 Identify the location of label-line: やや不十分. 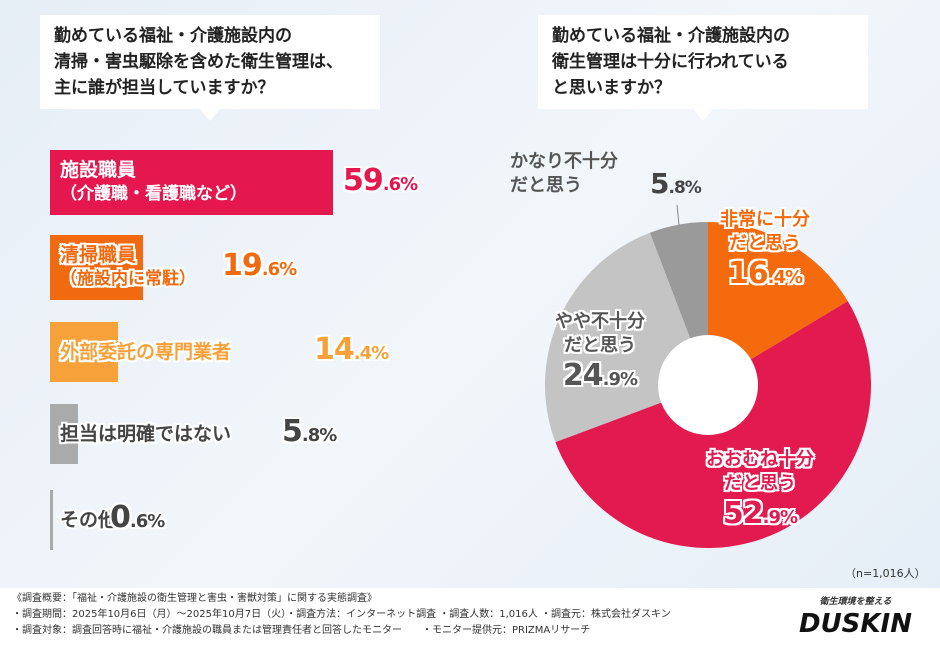
(600, 321).